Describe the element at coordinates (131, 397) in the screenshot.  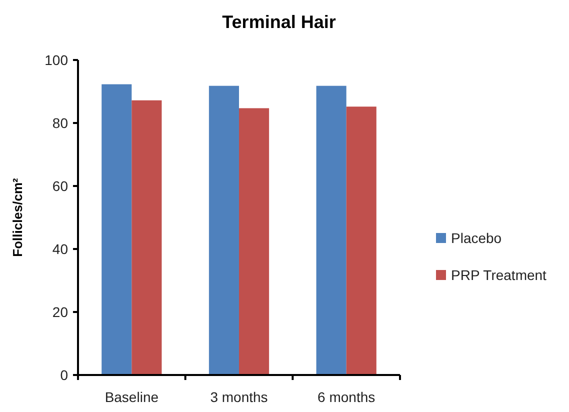
I see `x-tick-label: Baseline` at that location.